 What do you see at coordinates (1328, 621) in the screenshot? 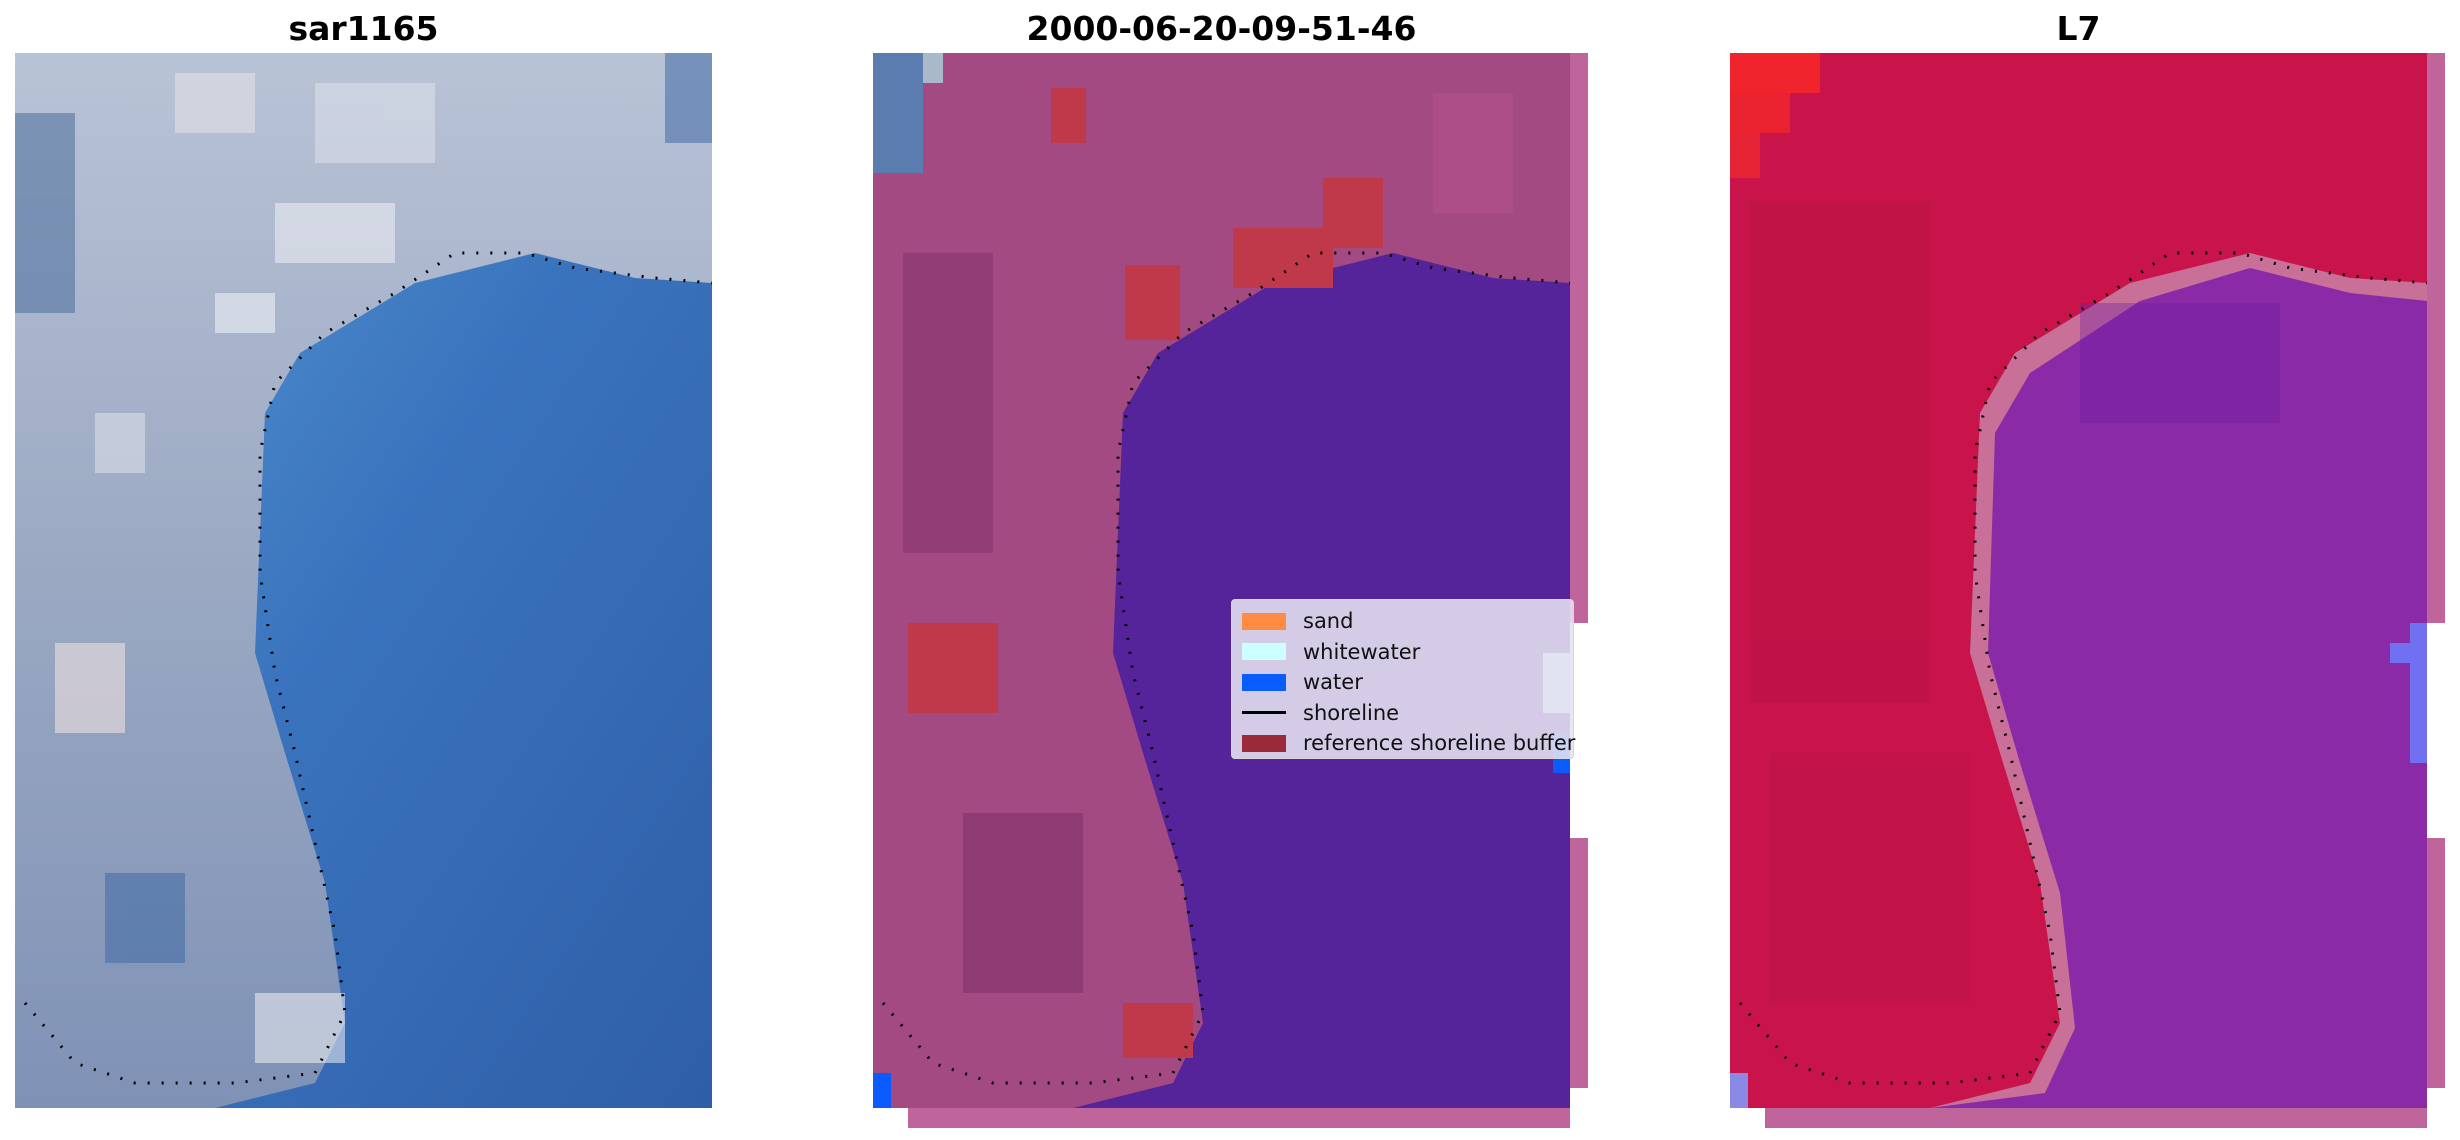
I see `legend-label: sand` at bounding box center [1328, 621].